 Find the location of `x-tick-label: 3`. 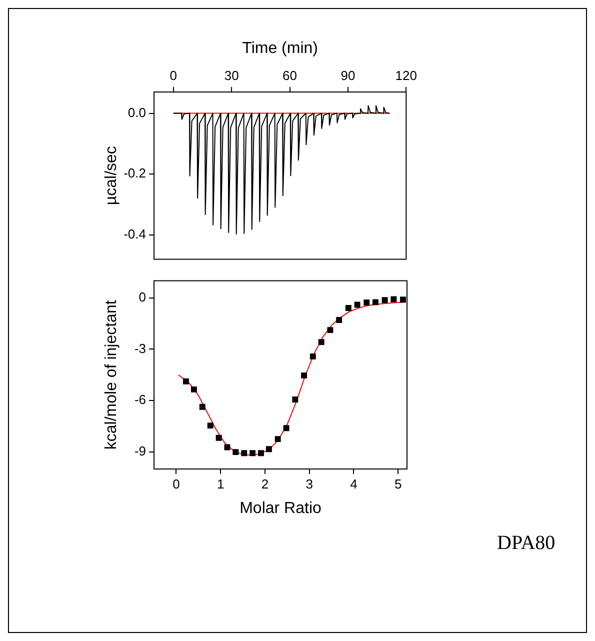

x-tick-label: 3 is located at coordinates (309, 484).